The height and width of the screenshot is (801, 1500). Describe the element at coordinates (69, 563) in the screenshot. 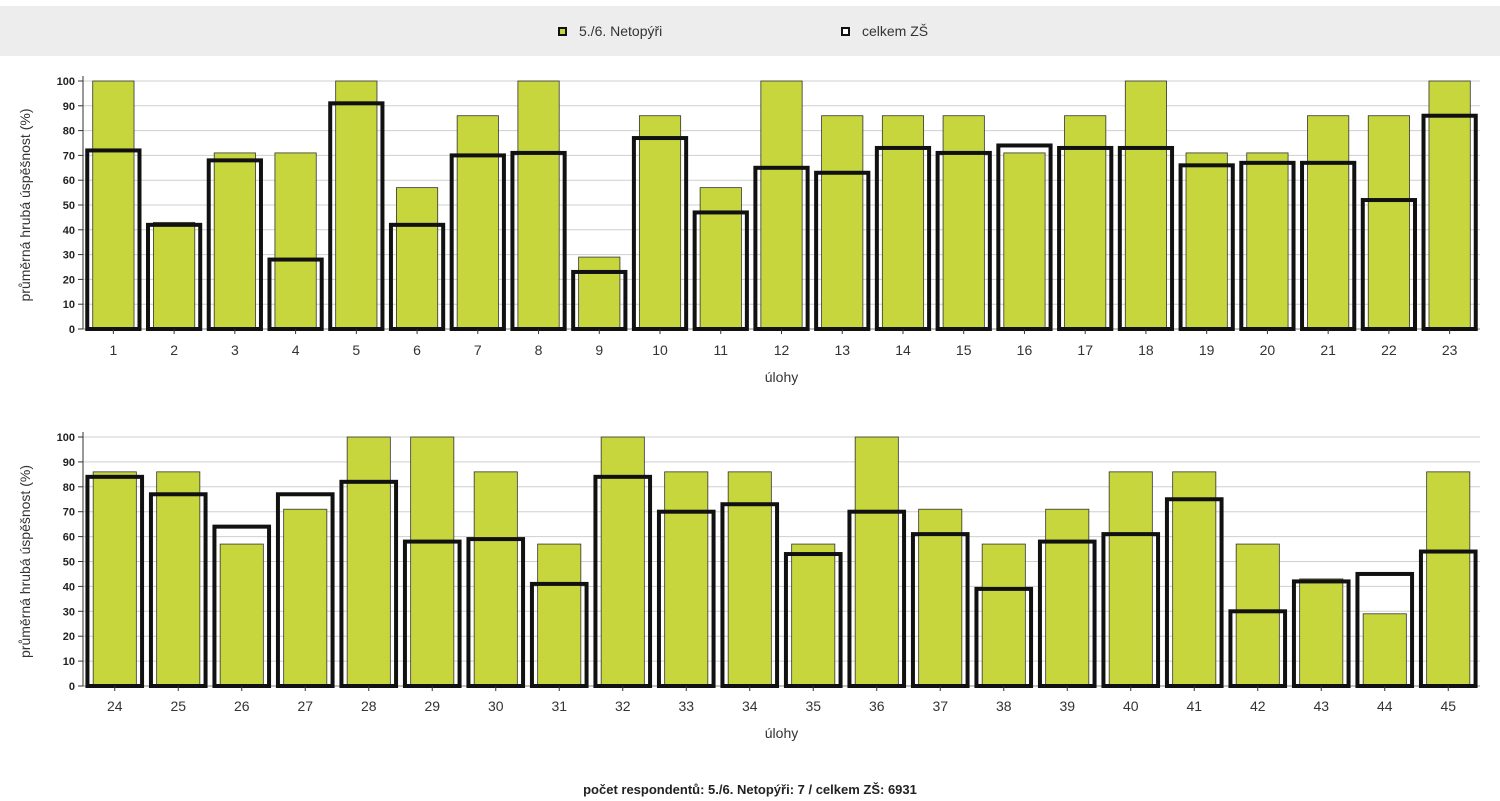

I see `y-tick-label: 50` at that location.